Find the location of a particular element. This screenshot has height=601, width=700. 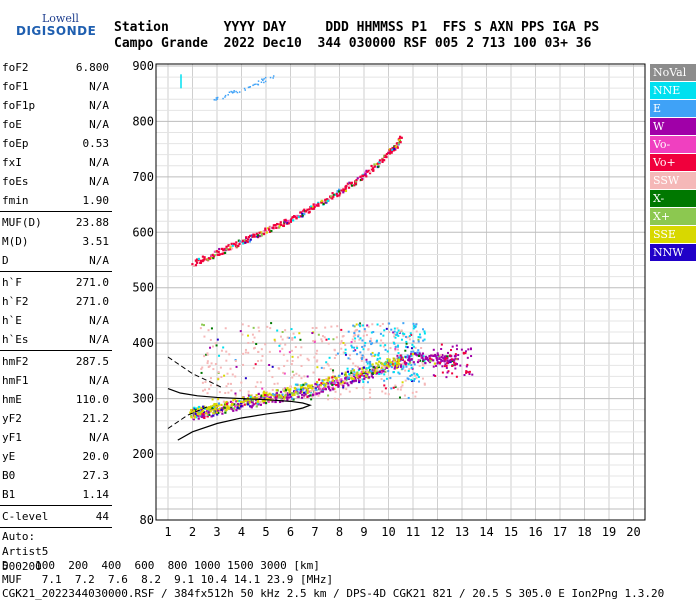

param-row: yE 20.0 is located at coordinates (56, 456).